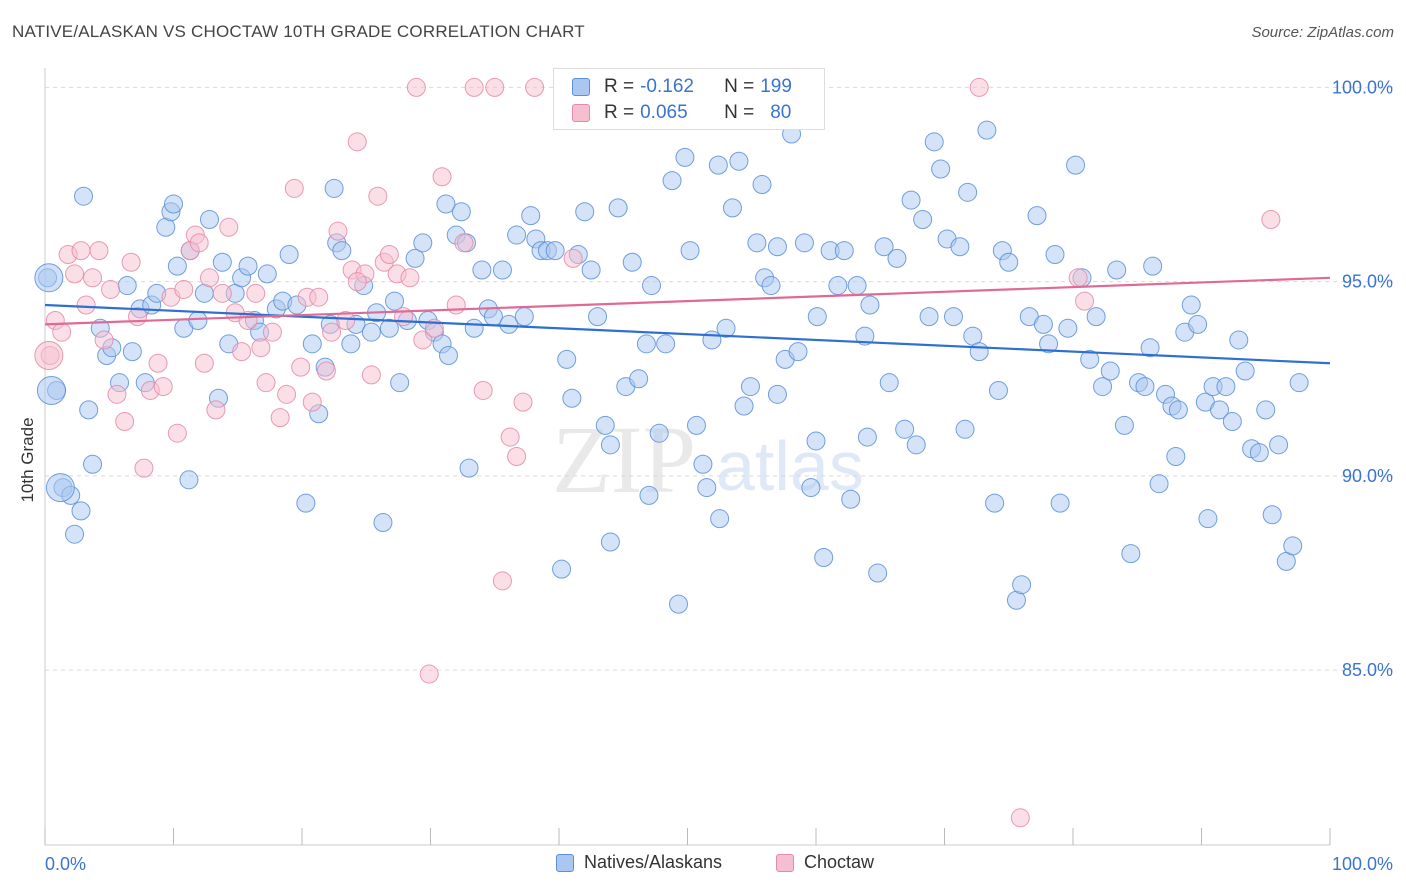 The height and width of the screenshot is (892, 1406). Describe the element at coordinates (624, 459) in the screenshot. I see `watermark-zip: ZIP` at that location.